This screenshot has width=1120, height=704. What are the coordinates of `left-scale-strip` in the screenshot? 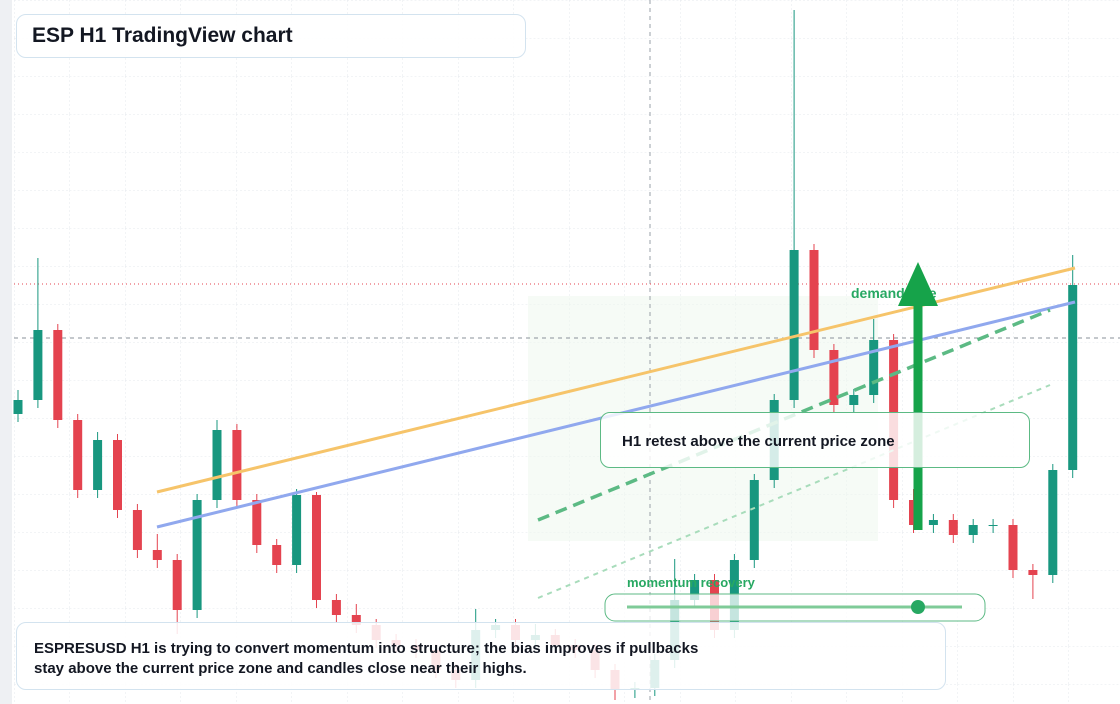 It's located at (6, 352).